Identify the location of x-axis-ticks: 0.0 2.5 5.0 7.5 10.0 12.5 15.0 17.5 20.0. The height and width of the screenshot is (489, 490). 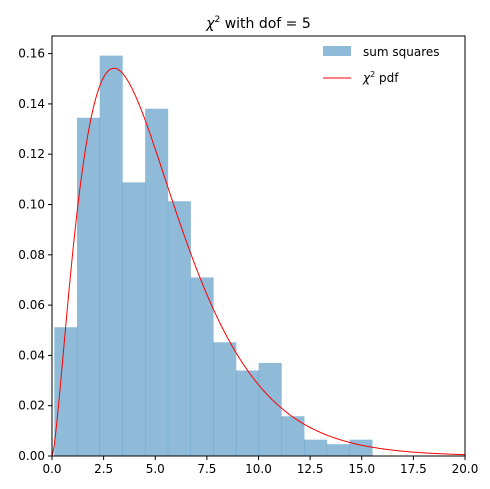
(260, 466).